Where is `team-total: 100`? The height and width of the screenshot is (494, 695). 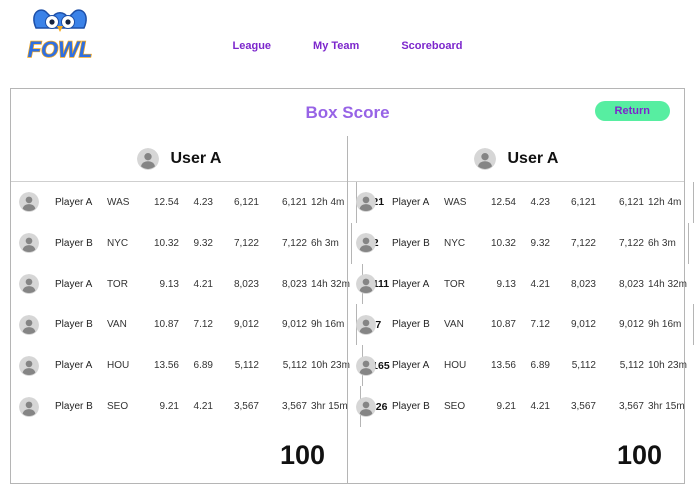 team-total: 100 is located at coordinates (639, 454).